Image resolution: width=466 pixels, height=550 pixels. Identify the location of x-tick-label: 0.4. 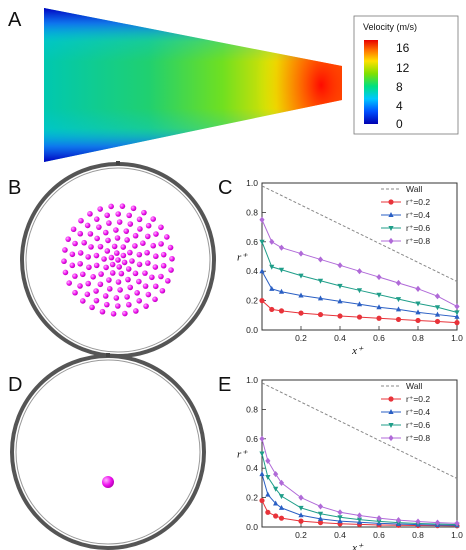
(340, 338).